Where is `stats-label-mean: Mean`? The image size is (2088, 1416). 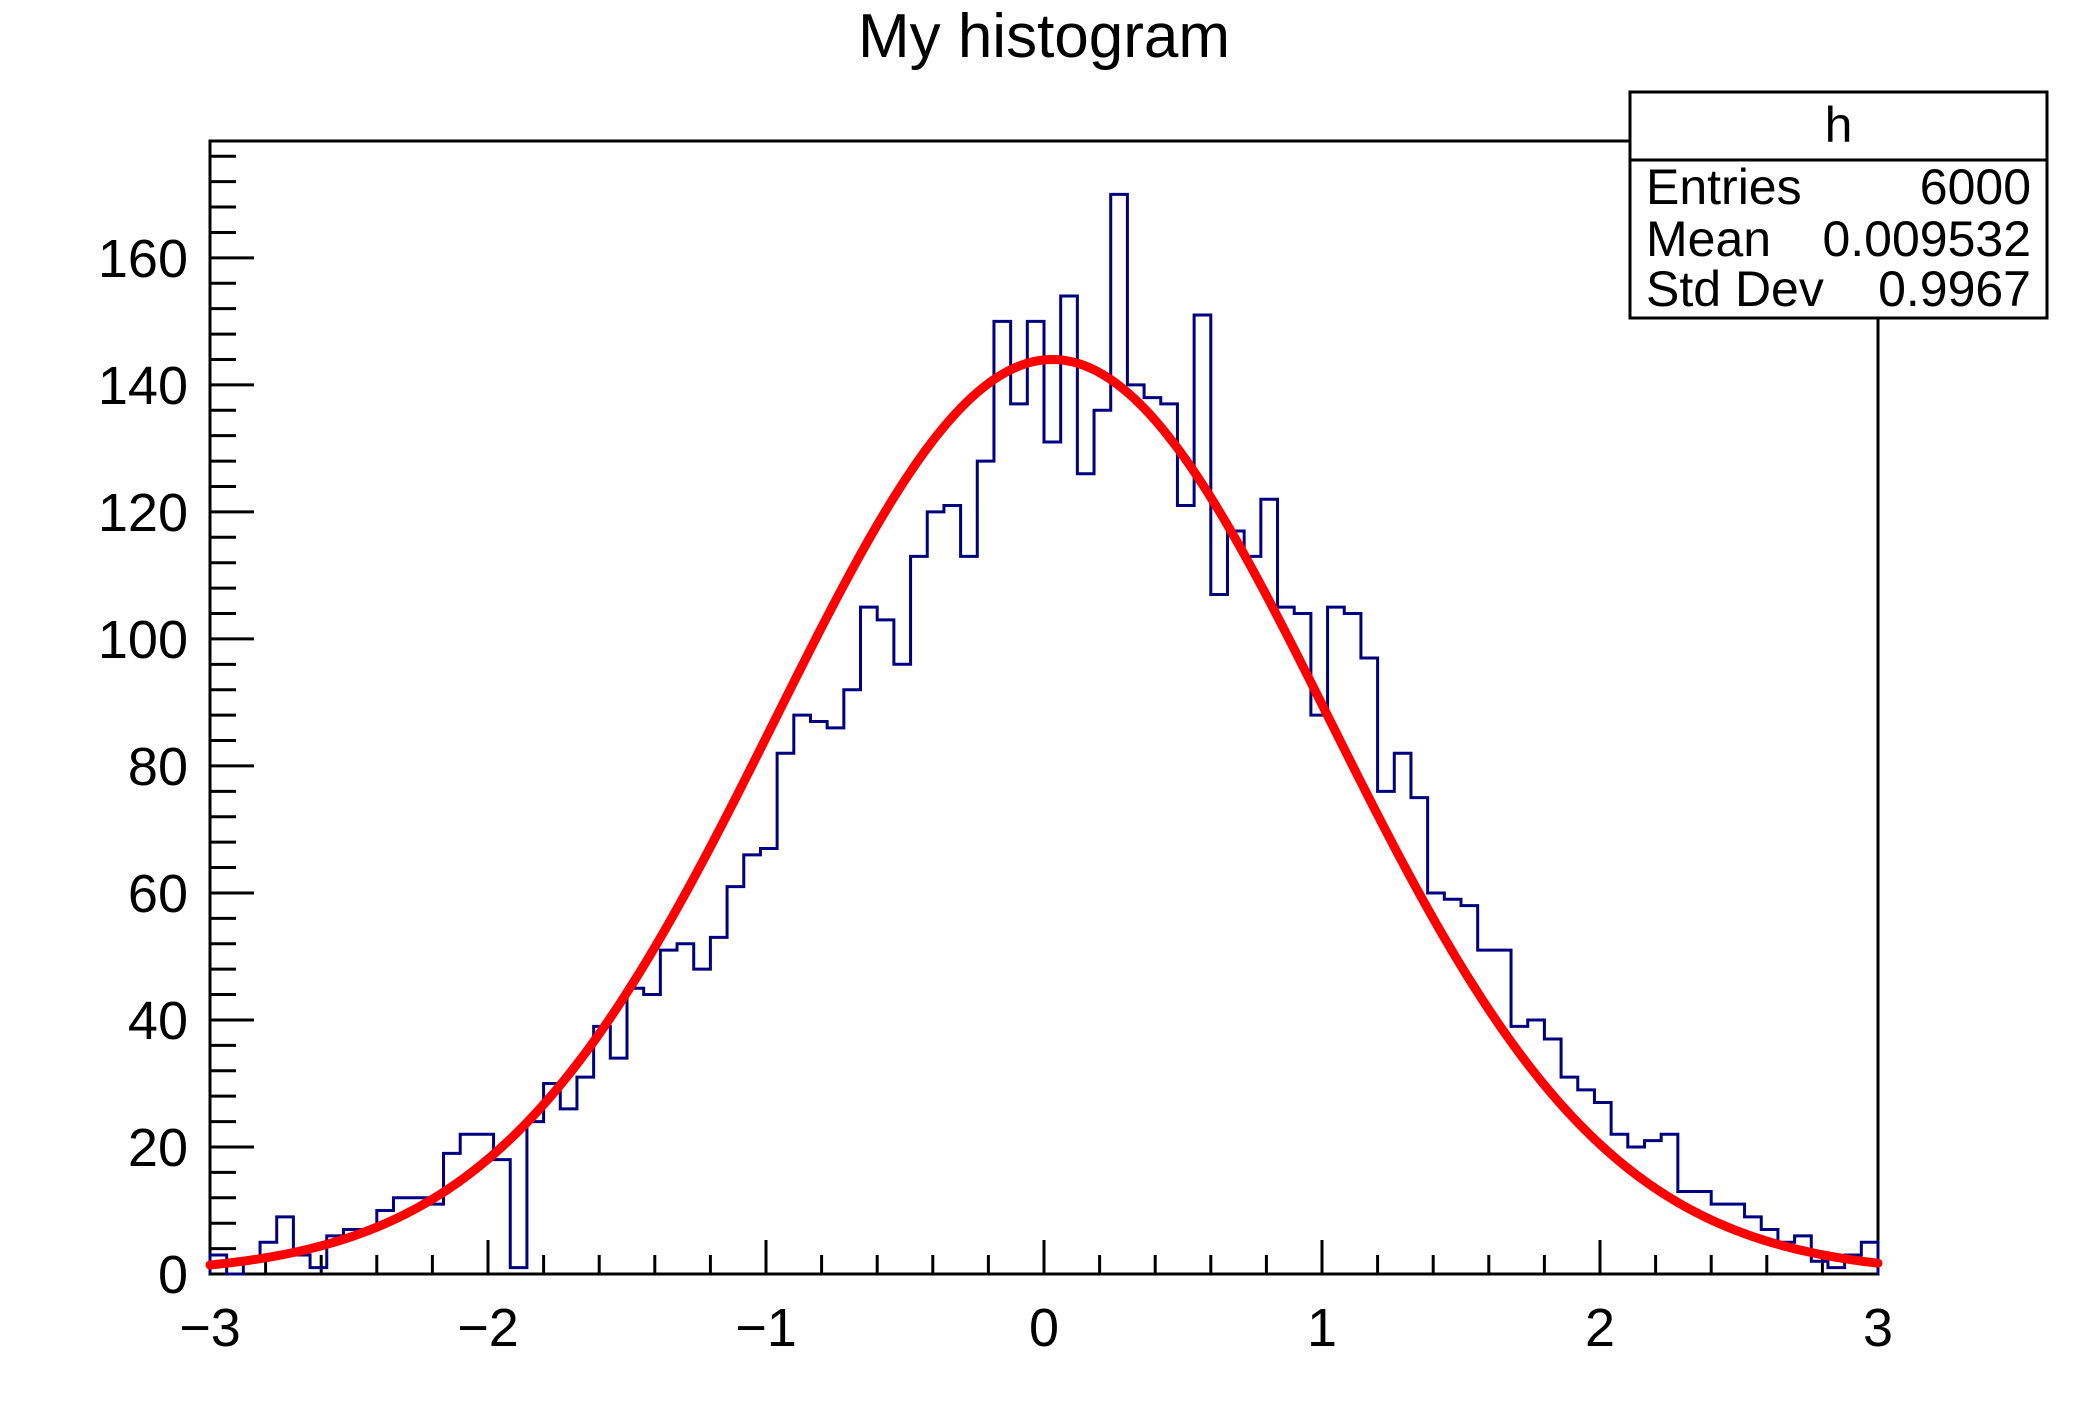
stats-label-mean: Mean is located at coordinates (1708, 239).